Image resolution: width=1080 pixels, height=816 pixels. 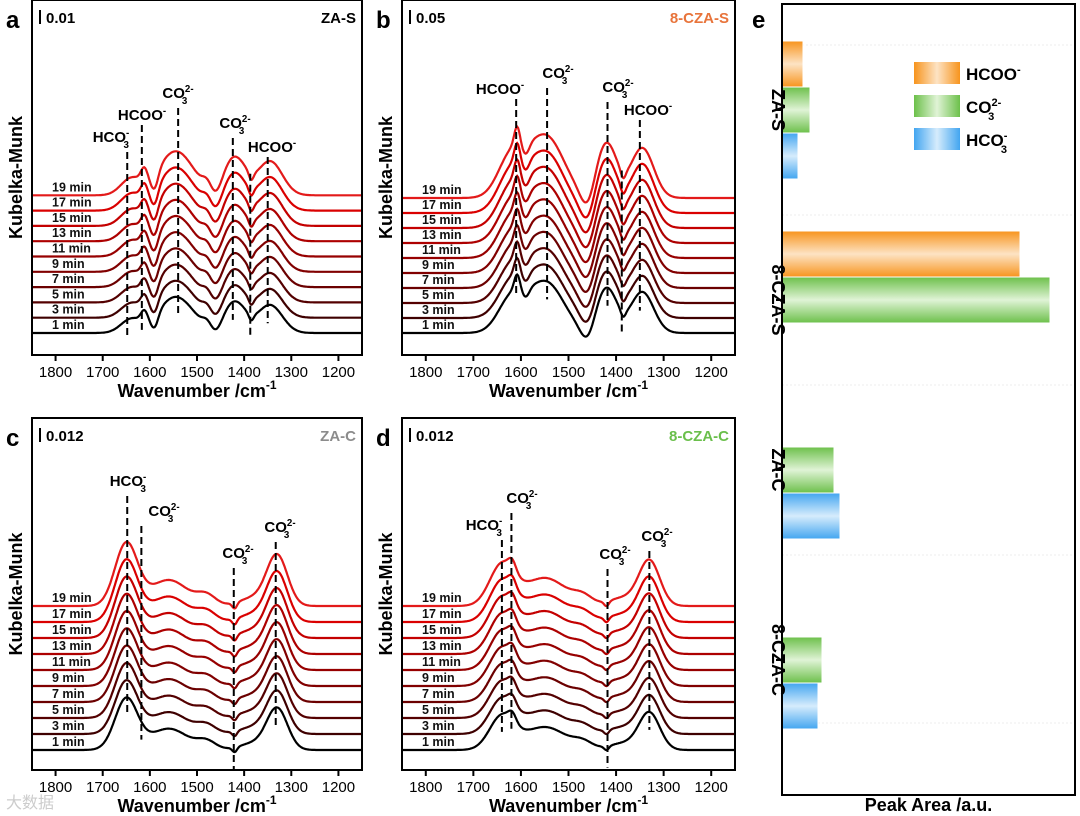 I want to click on series-label: 11 min, so click(x=71, y=662).